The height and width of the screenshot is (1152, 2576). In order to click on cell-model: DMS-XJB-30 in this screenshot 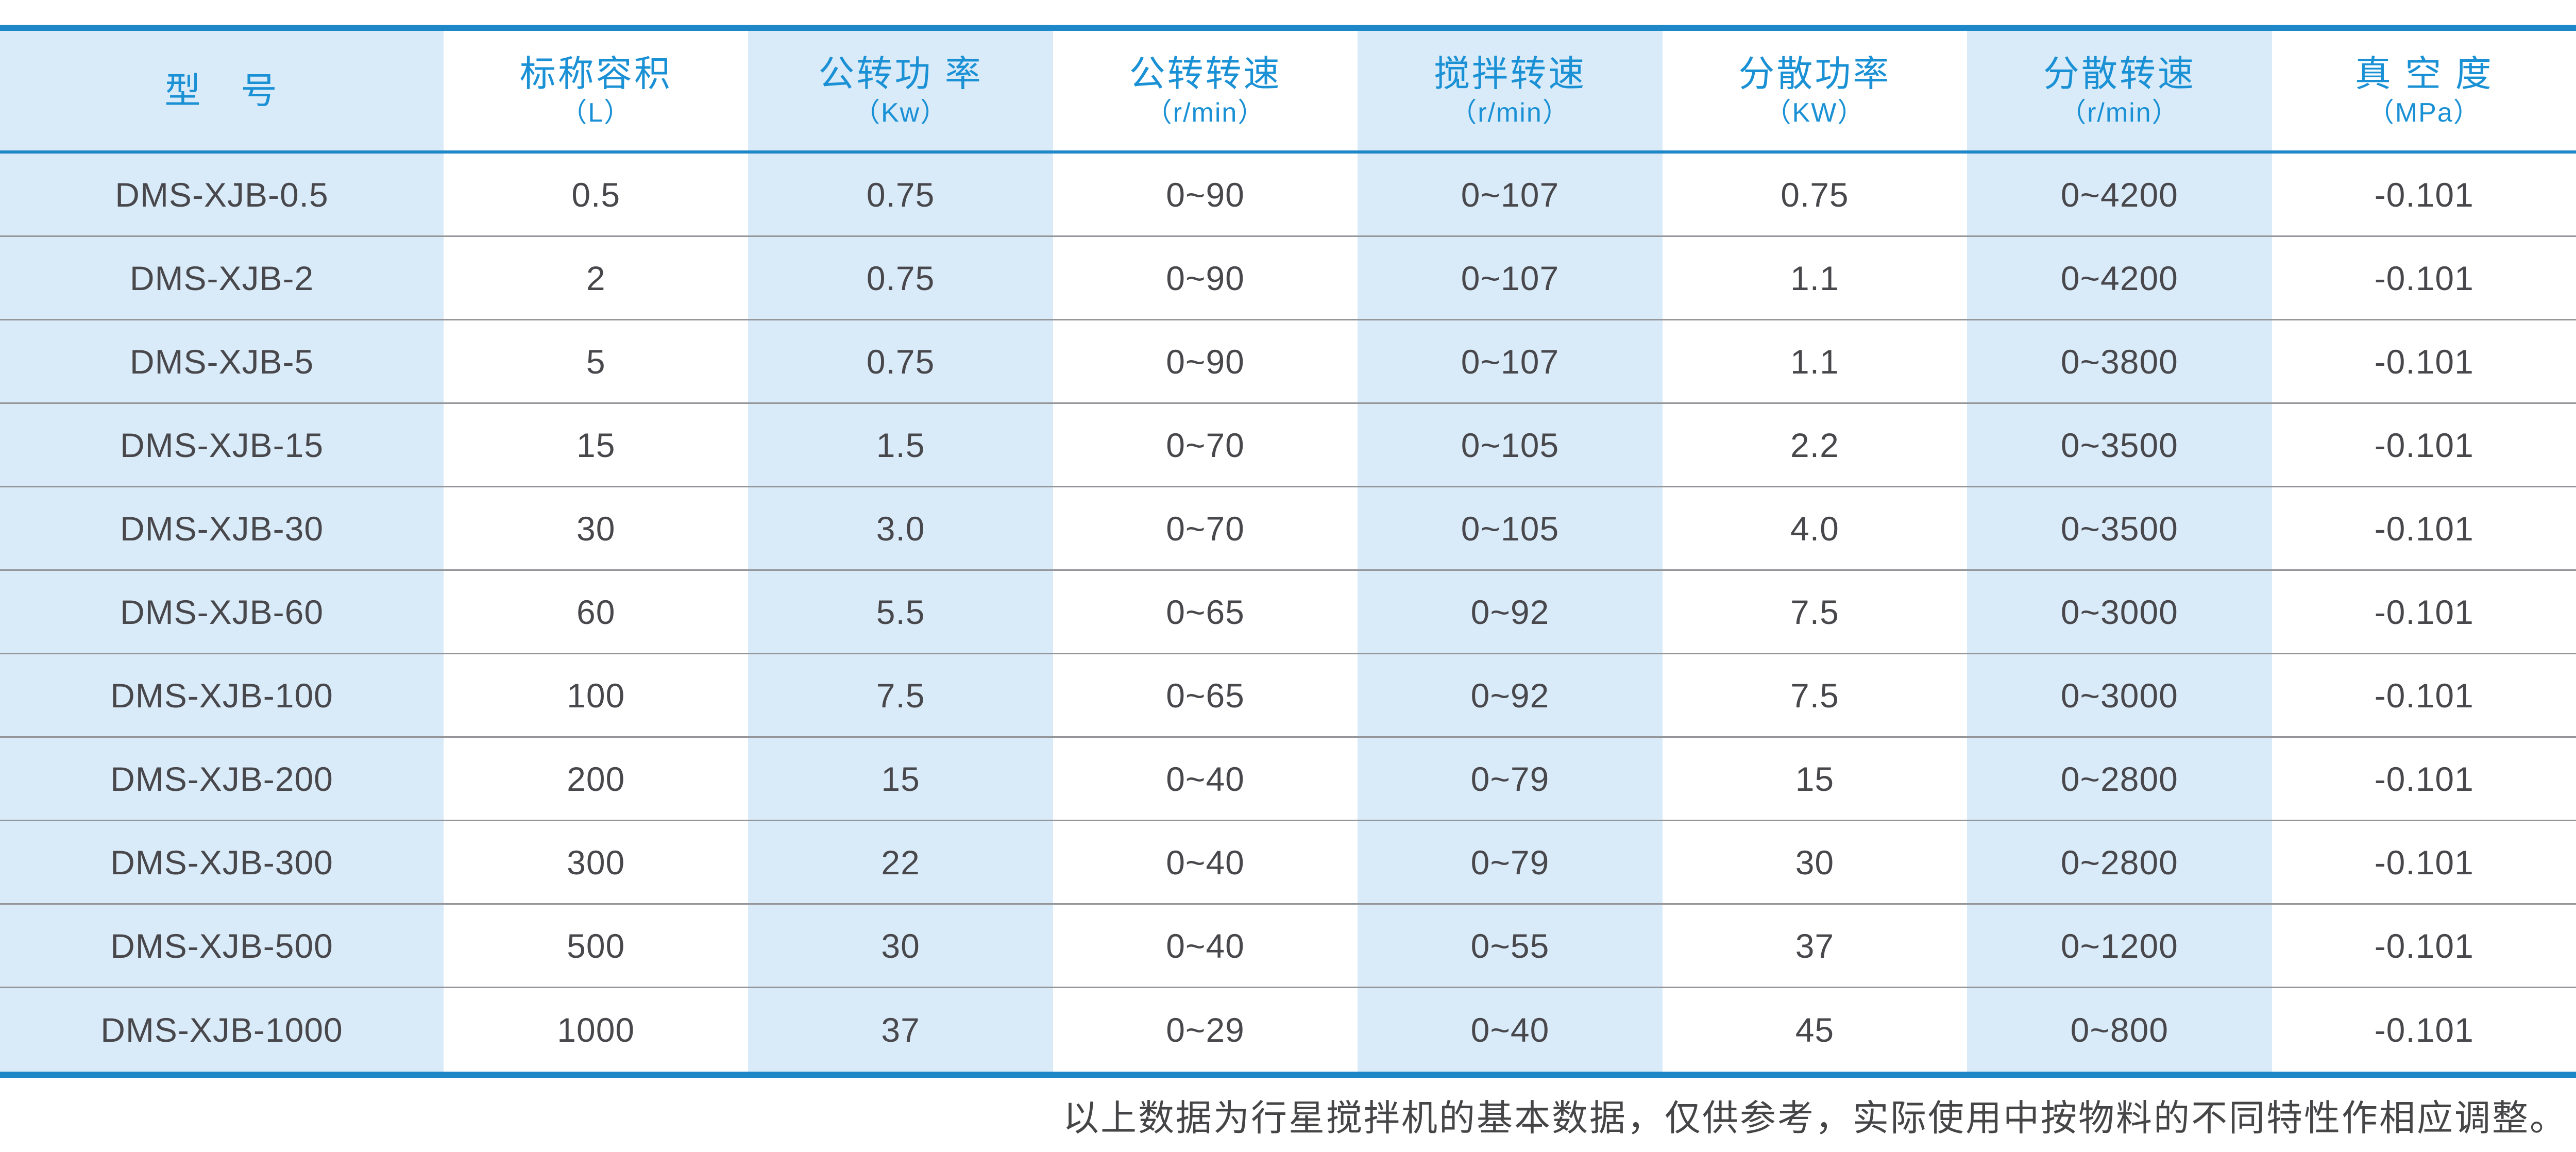, I will do `click(222, 528)`.